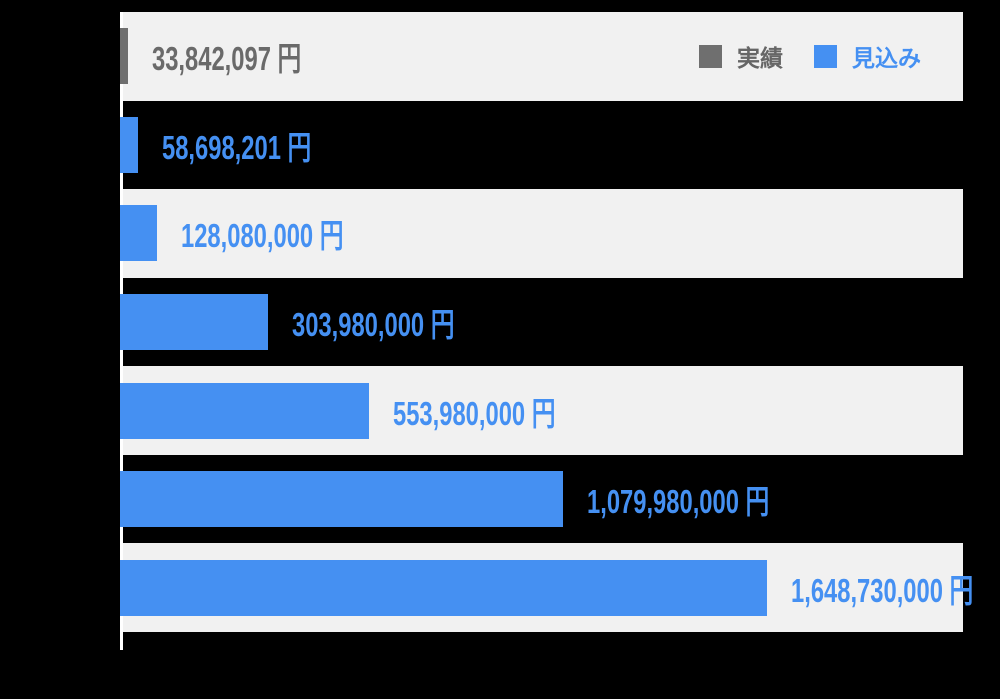 The height and width of the screenshot is (699, 1000). Describe the element at coordinates (710, 56) in the screenshot. I see `legend-swatch-actual` at that location.